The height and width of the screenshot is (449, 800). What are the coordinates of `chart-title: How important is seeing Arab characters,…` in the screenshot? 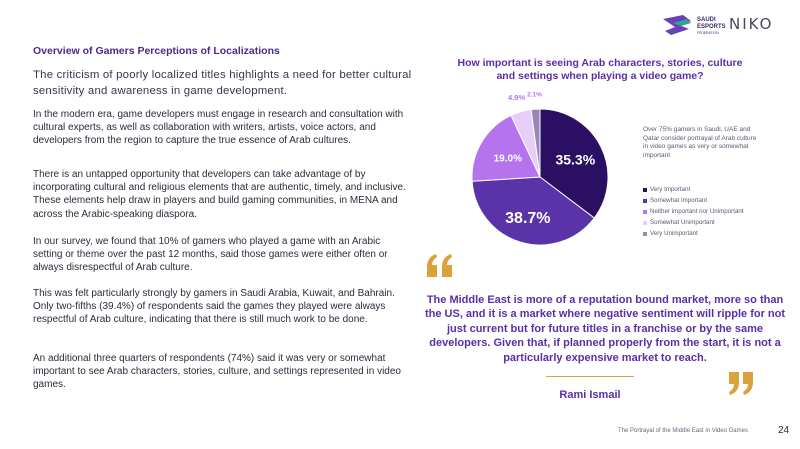 It's located at (600, 69).